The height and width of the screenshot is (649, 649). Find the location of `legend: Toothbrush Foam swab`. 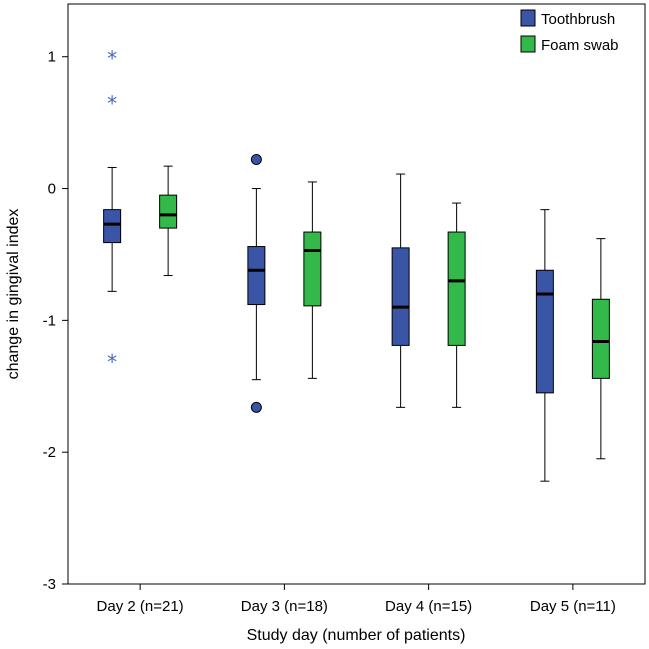

legend: Toothbrush Foam swab is located at coordinates (569, 31).